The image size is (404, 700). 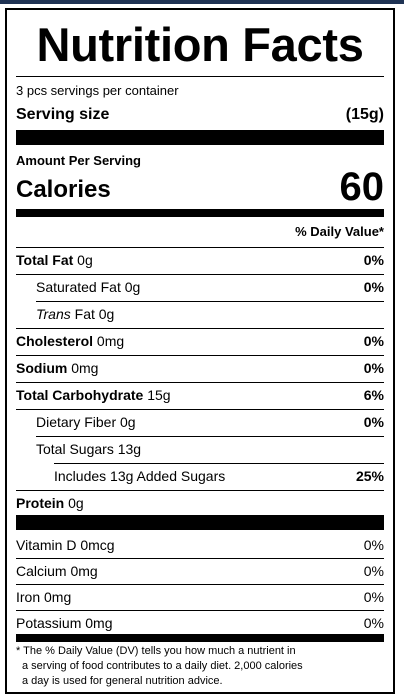 What do you see at coordinates (373, 545) in the screenshot?
I see `vitamin-d-dv: 0%` at bounding box center [373, 545].